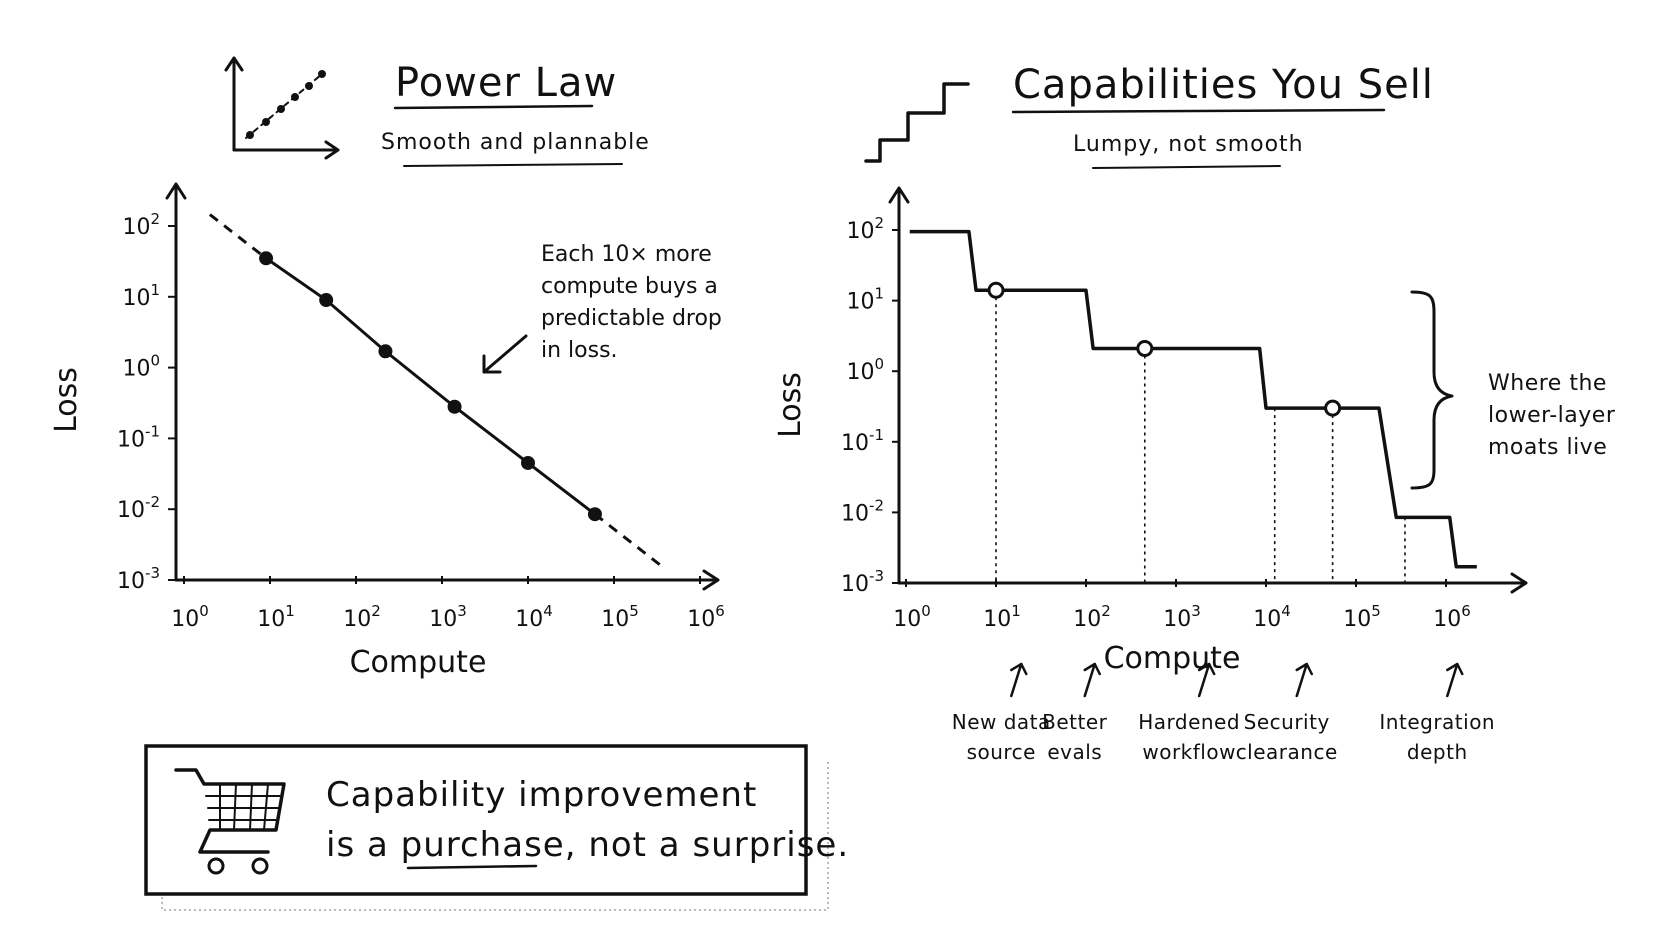 This screenshot has height=941, width=1672. I want to click on left-y-tick-label: 10⁰, so click(141, 367).